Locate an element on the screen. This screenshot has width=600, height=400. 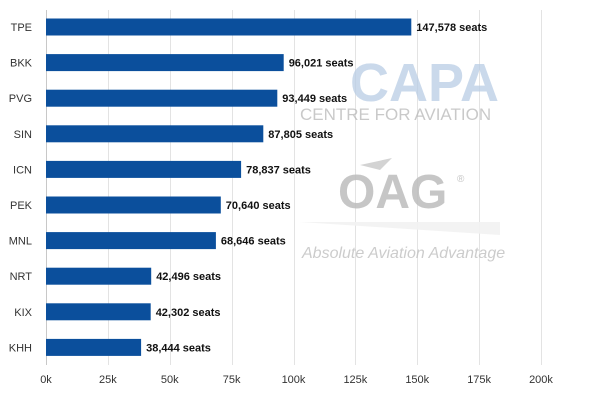
bar-data-label: 42,496 seats is located at coordinates (188, 277).